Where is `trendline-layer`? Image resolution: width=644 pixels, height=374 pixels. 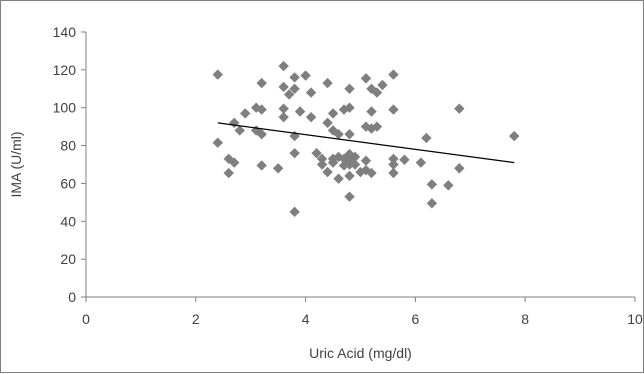
trendline-layer is located at coordinates (366, 143).